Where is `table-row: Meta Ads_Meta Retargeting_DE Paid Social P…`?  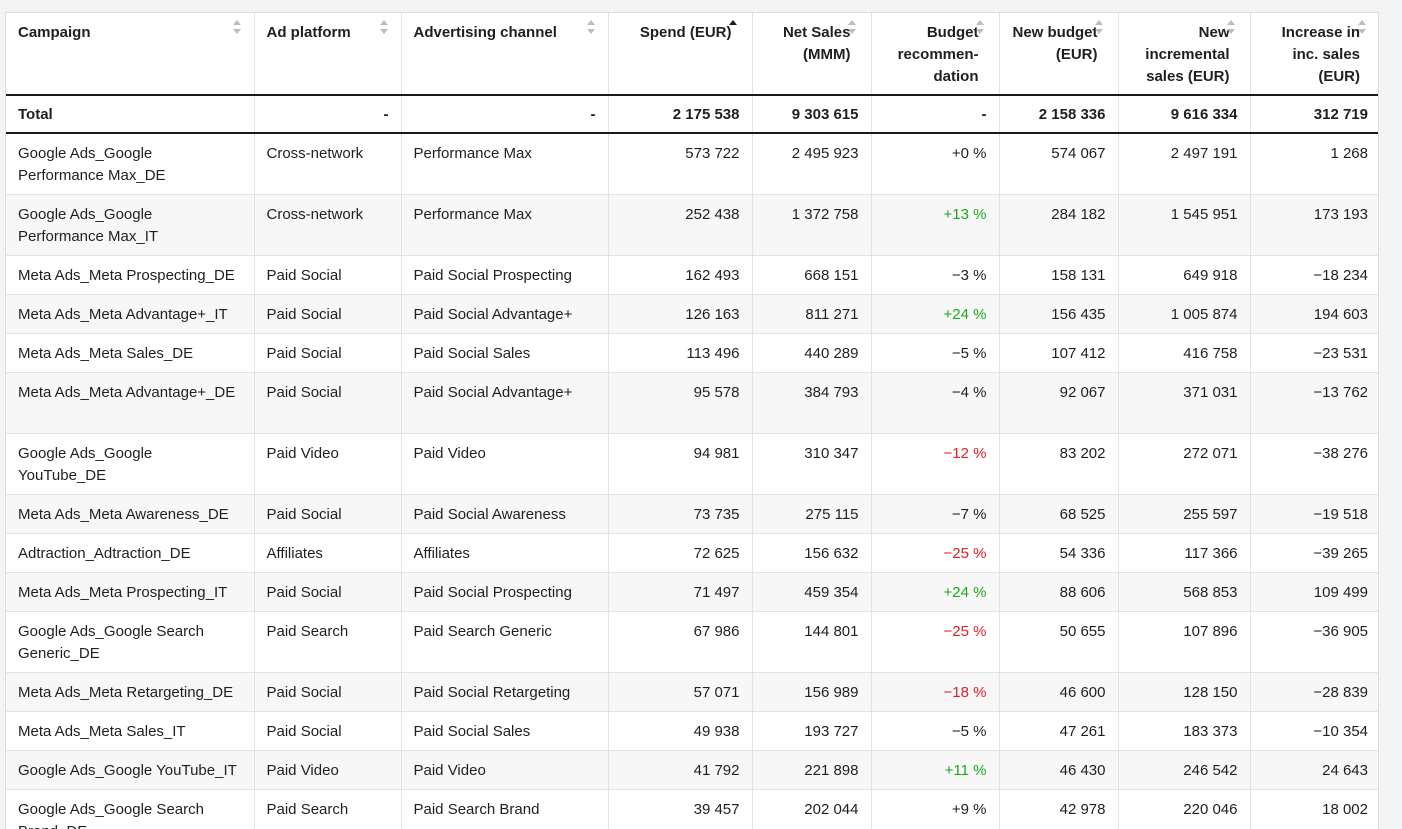 table-row: Meta Ads_Meta Retargeting_DE Paid Social P… is located at coordinates (692, 692).